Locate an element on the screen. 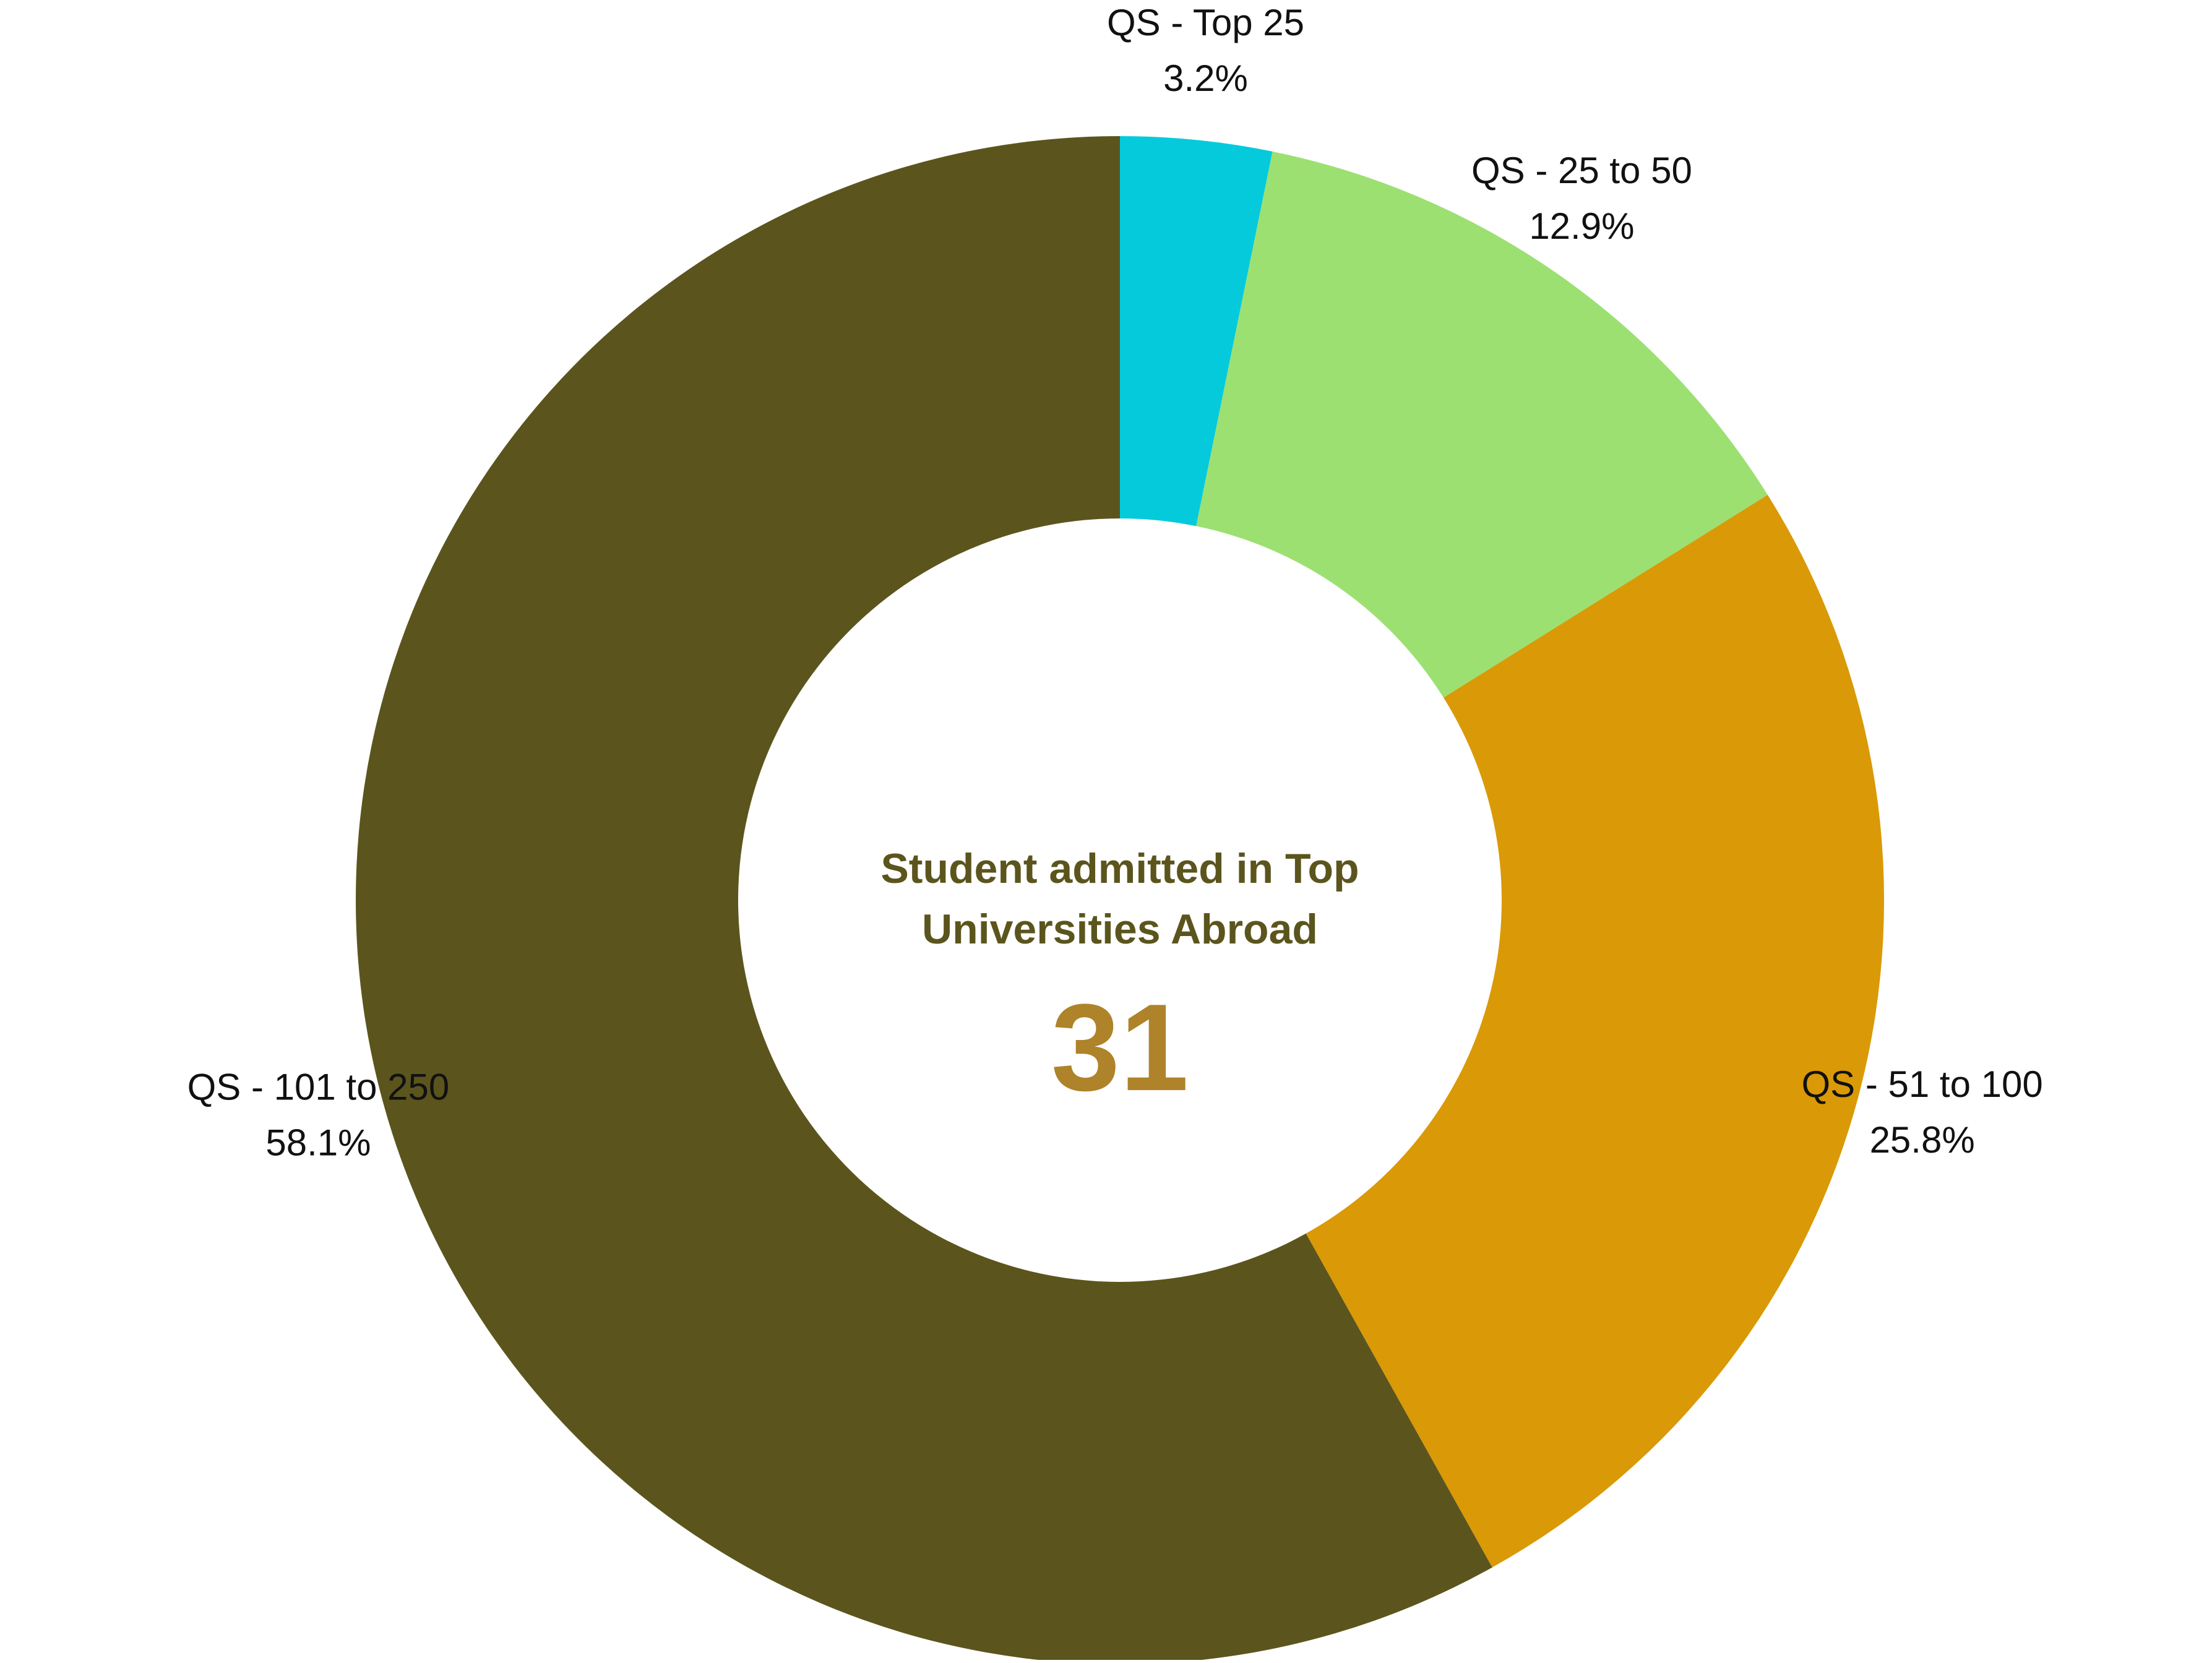  slice-label-qs-top-25: QS - Top 25 is located at coordinates (1205, 23).